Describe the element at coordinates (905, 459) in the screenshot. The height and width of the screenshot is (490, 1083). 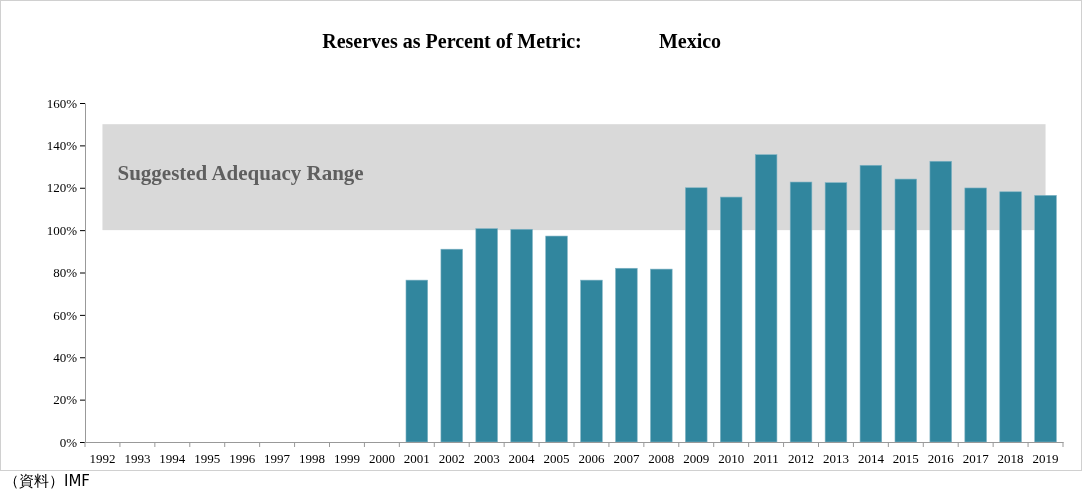
I see `x-tick-label: 2015` at that location.